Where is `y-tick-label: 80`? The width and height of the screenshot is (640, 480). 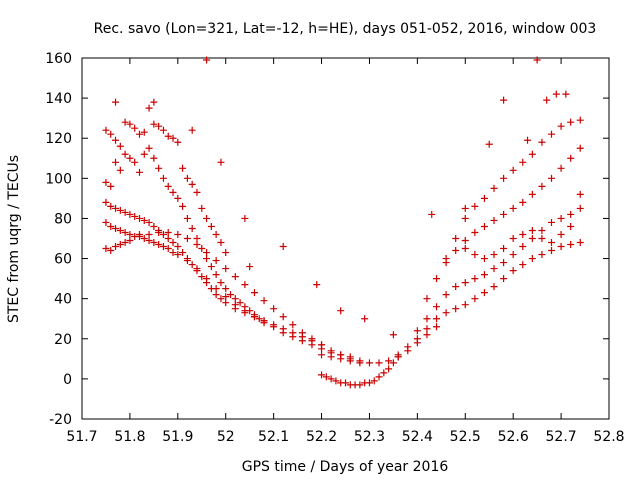 y-tick-label: 80 is located at coordinates (63, 219).